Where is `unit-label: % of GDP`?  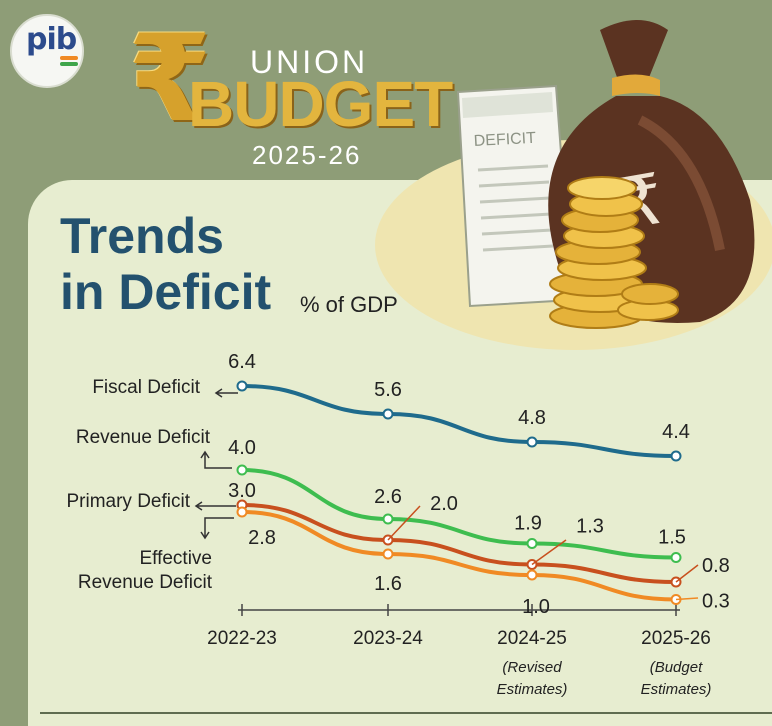 unit-label: % of GDP is located at coordinates (349, 304).